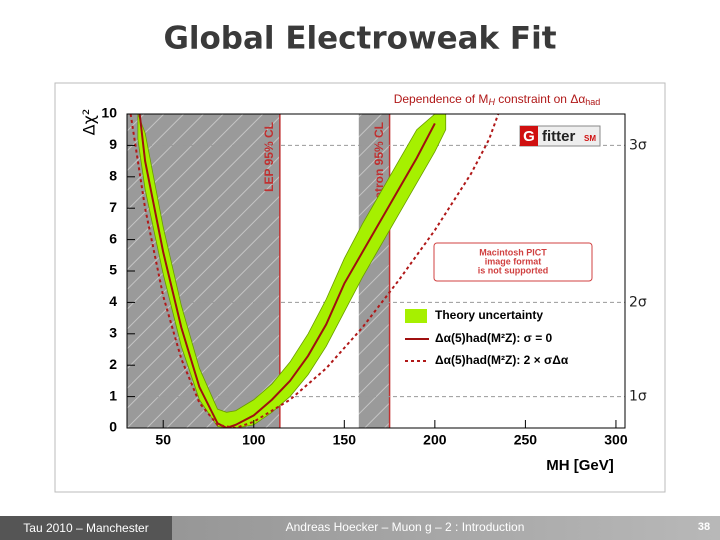 The image size is (720, 540). What do you see at coordinates (113, 270) in the screenshot?
I see `y-tick-label: 5` at bounding box center [113, 270].